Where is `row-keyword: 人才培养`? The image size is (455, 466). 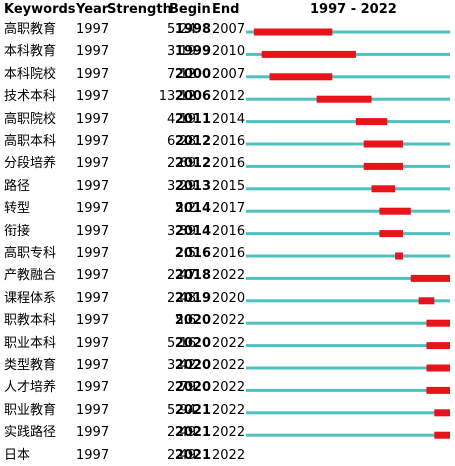 row-keyword: 人才培养 is located at coordinates (30, 388).